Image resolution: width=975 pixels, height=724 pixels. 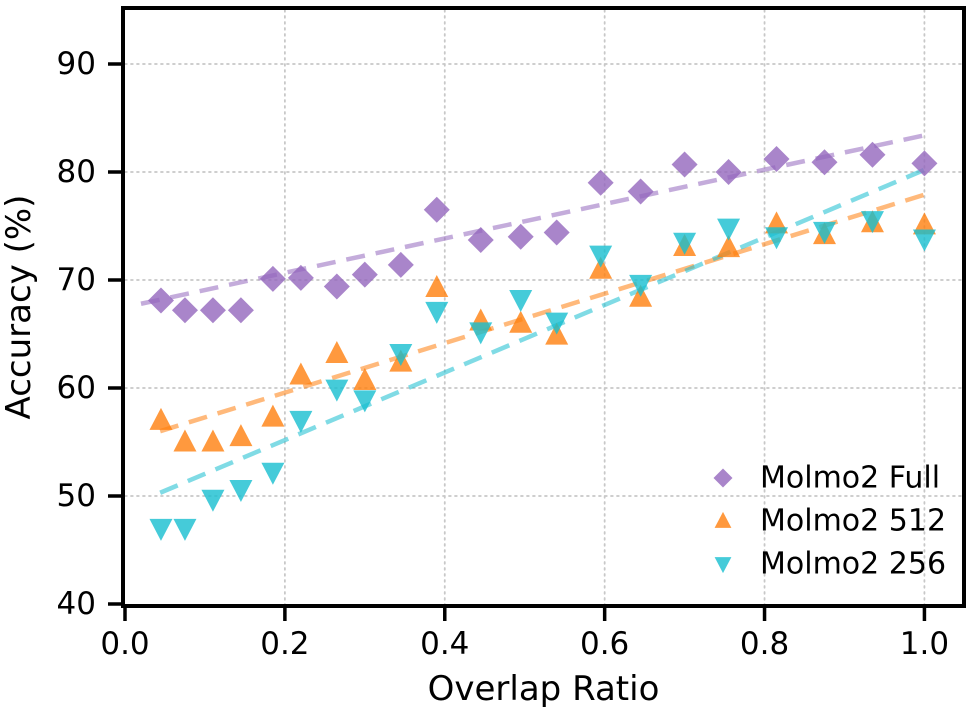 What do you see at coordinates (850, 478) in the screenshot?
I see `legend-label: Molmo2 Full` at bounding box center [850, 478].